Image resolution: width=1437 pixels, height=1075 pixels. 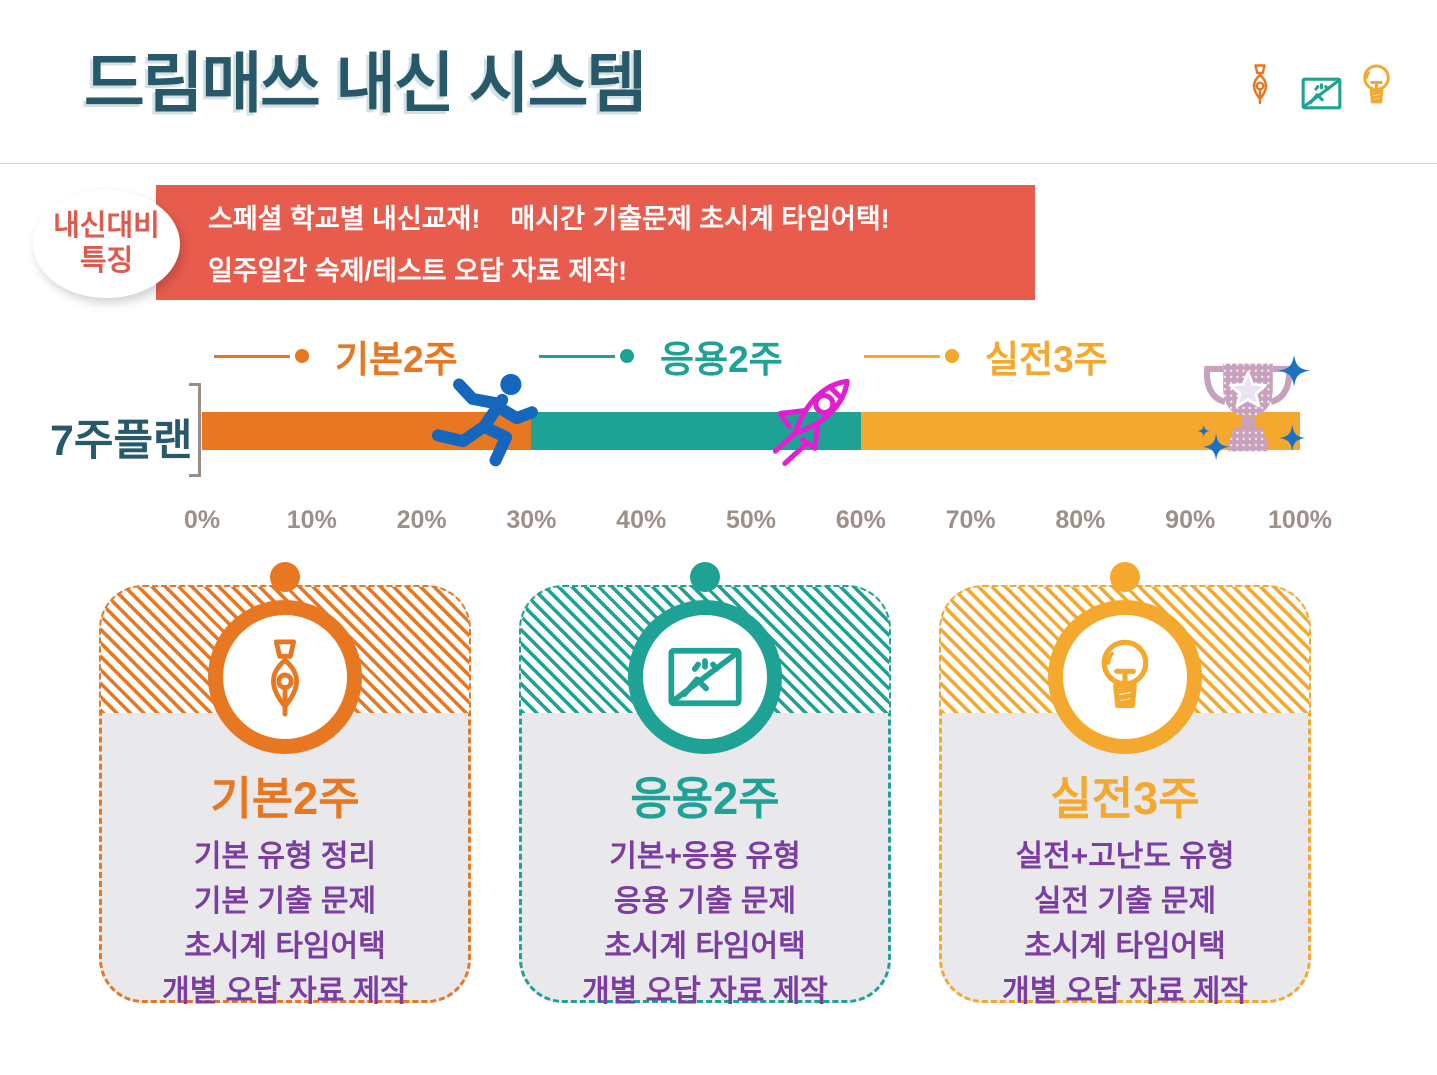 What do you see at coordinates (705, 798) in the screenshot?
I see `card-title: 응용2주` at bounding box center [705, 798].